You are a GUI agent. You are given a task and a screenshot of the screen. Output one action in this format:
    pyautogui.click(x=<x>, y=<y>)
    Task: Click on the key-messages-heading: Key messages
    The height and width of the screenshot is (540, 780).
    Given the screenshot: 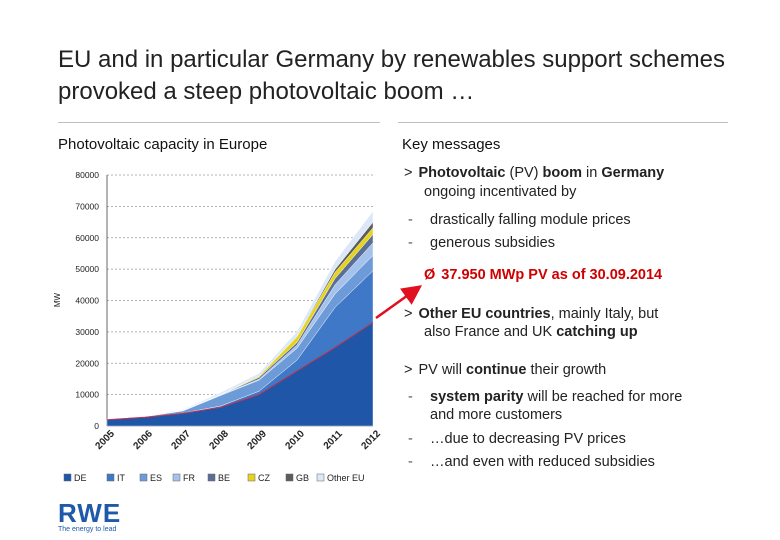 What is the action you would take?
    pyautogui.click(x=451, y=144)
    